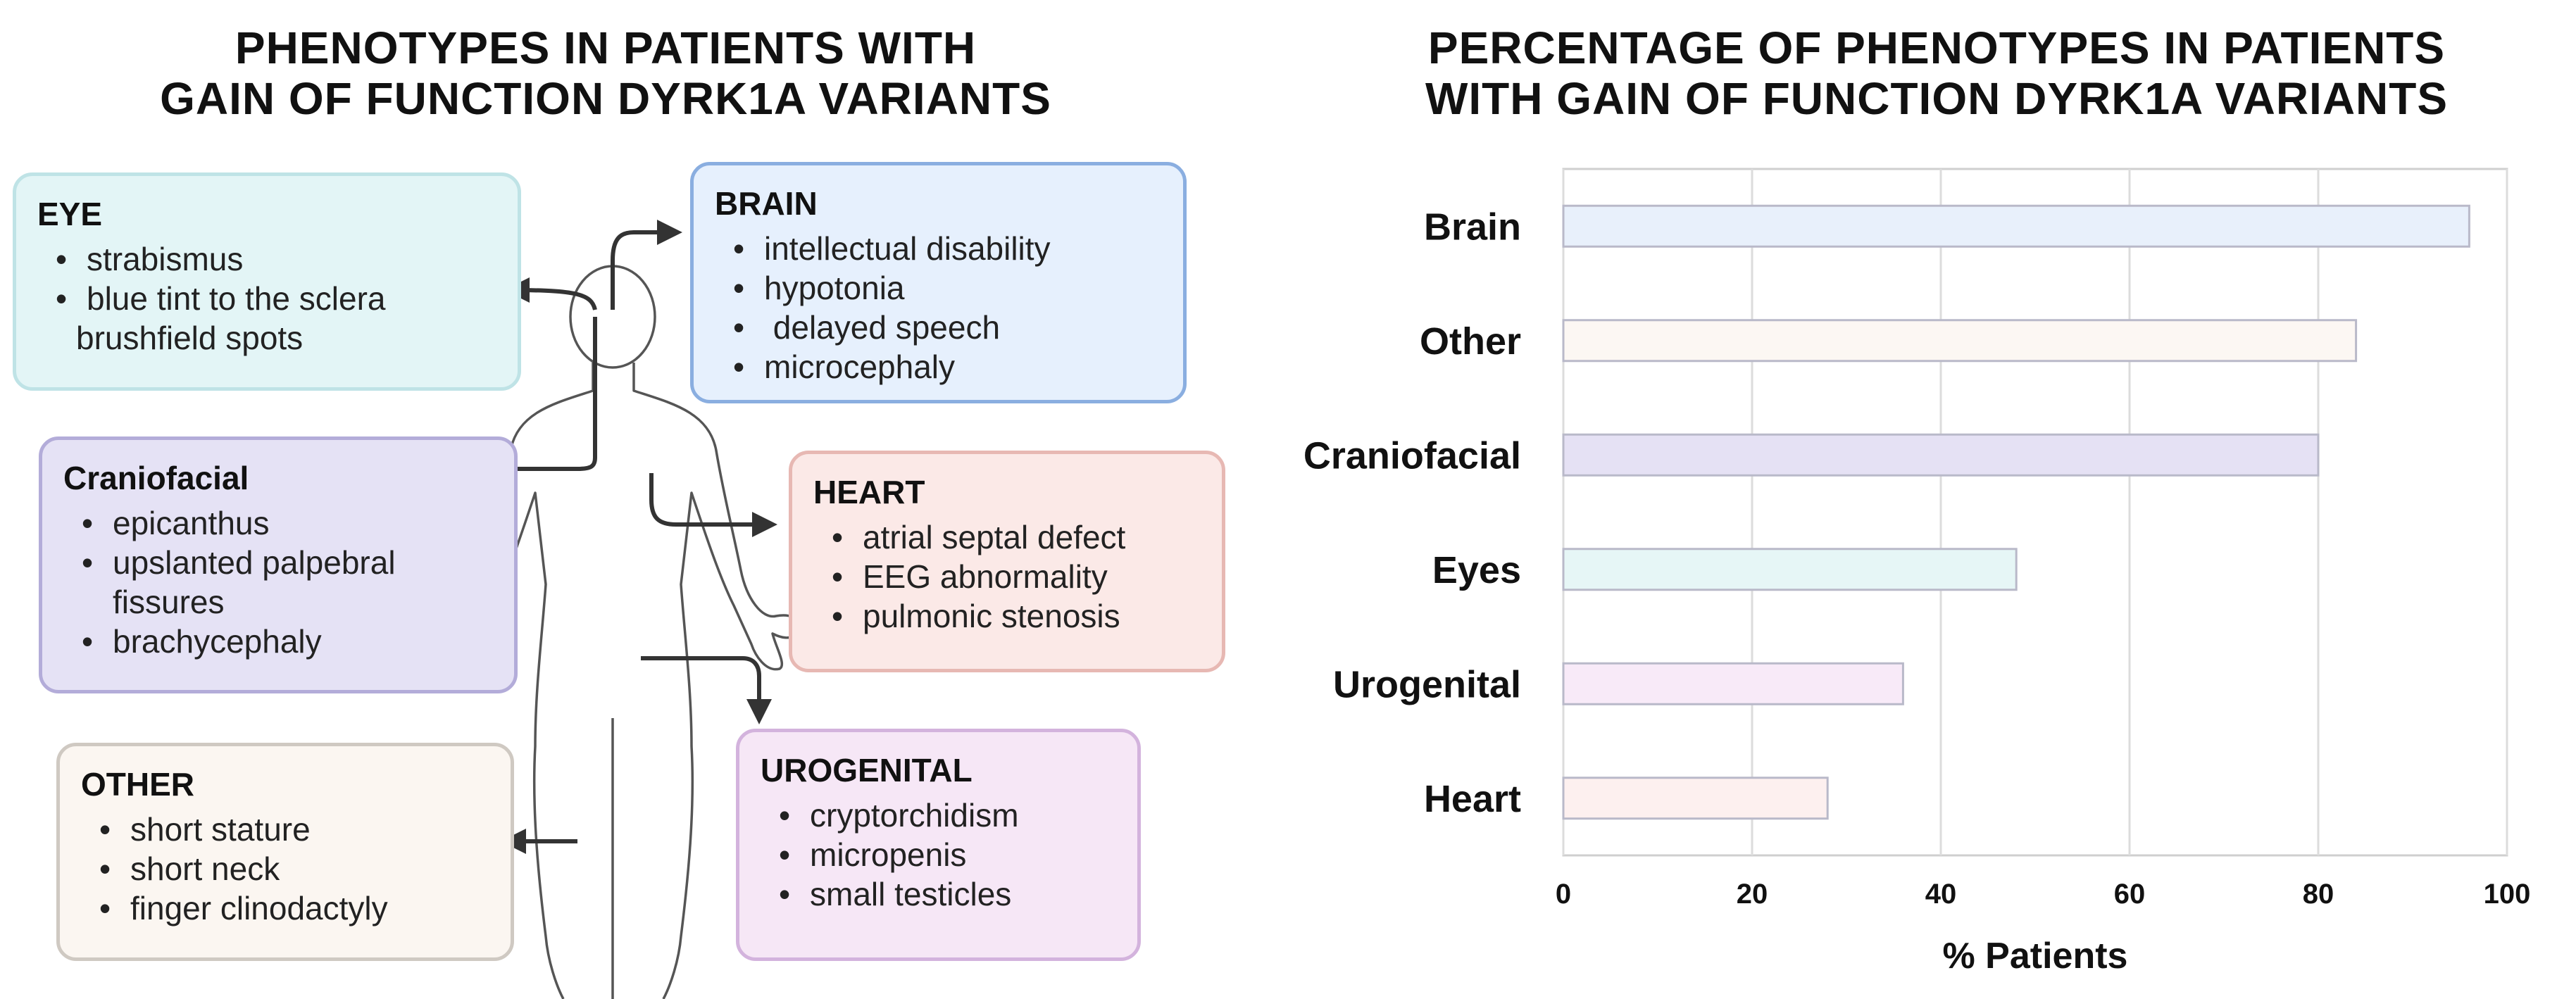 Image resolution: width=2576 pixels, height=999 pixels. What do you see at coordinates (869, 492) in the screenshot?
I see `heart-heading: HEART` at bounding box center [869, 492].